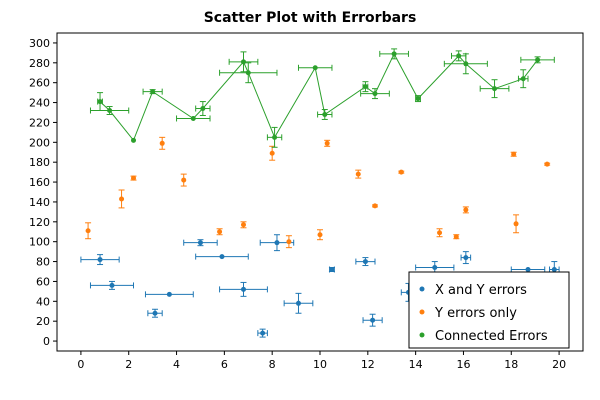 Image resolution: width=600 pixels, height=400 pixels. Describe the element at coordinates (39, 83) in the screenshot. I see `y-tick-label: 260` at that location.